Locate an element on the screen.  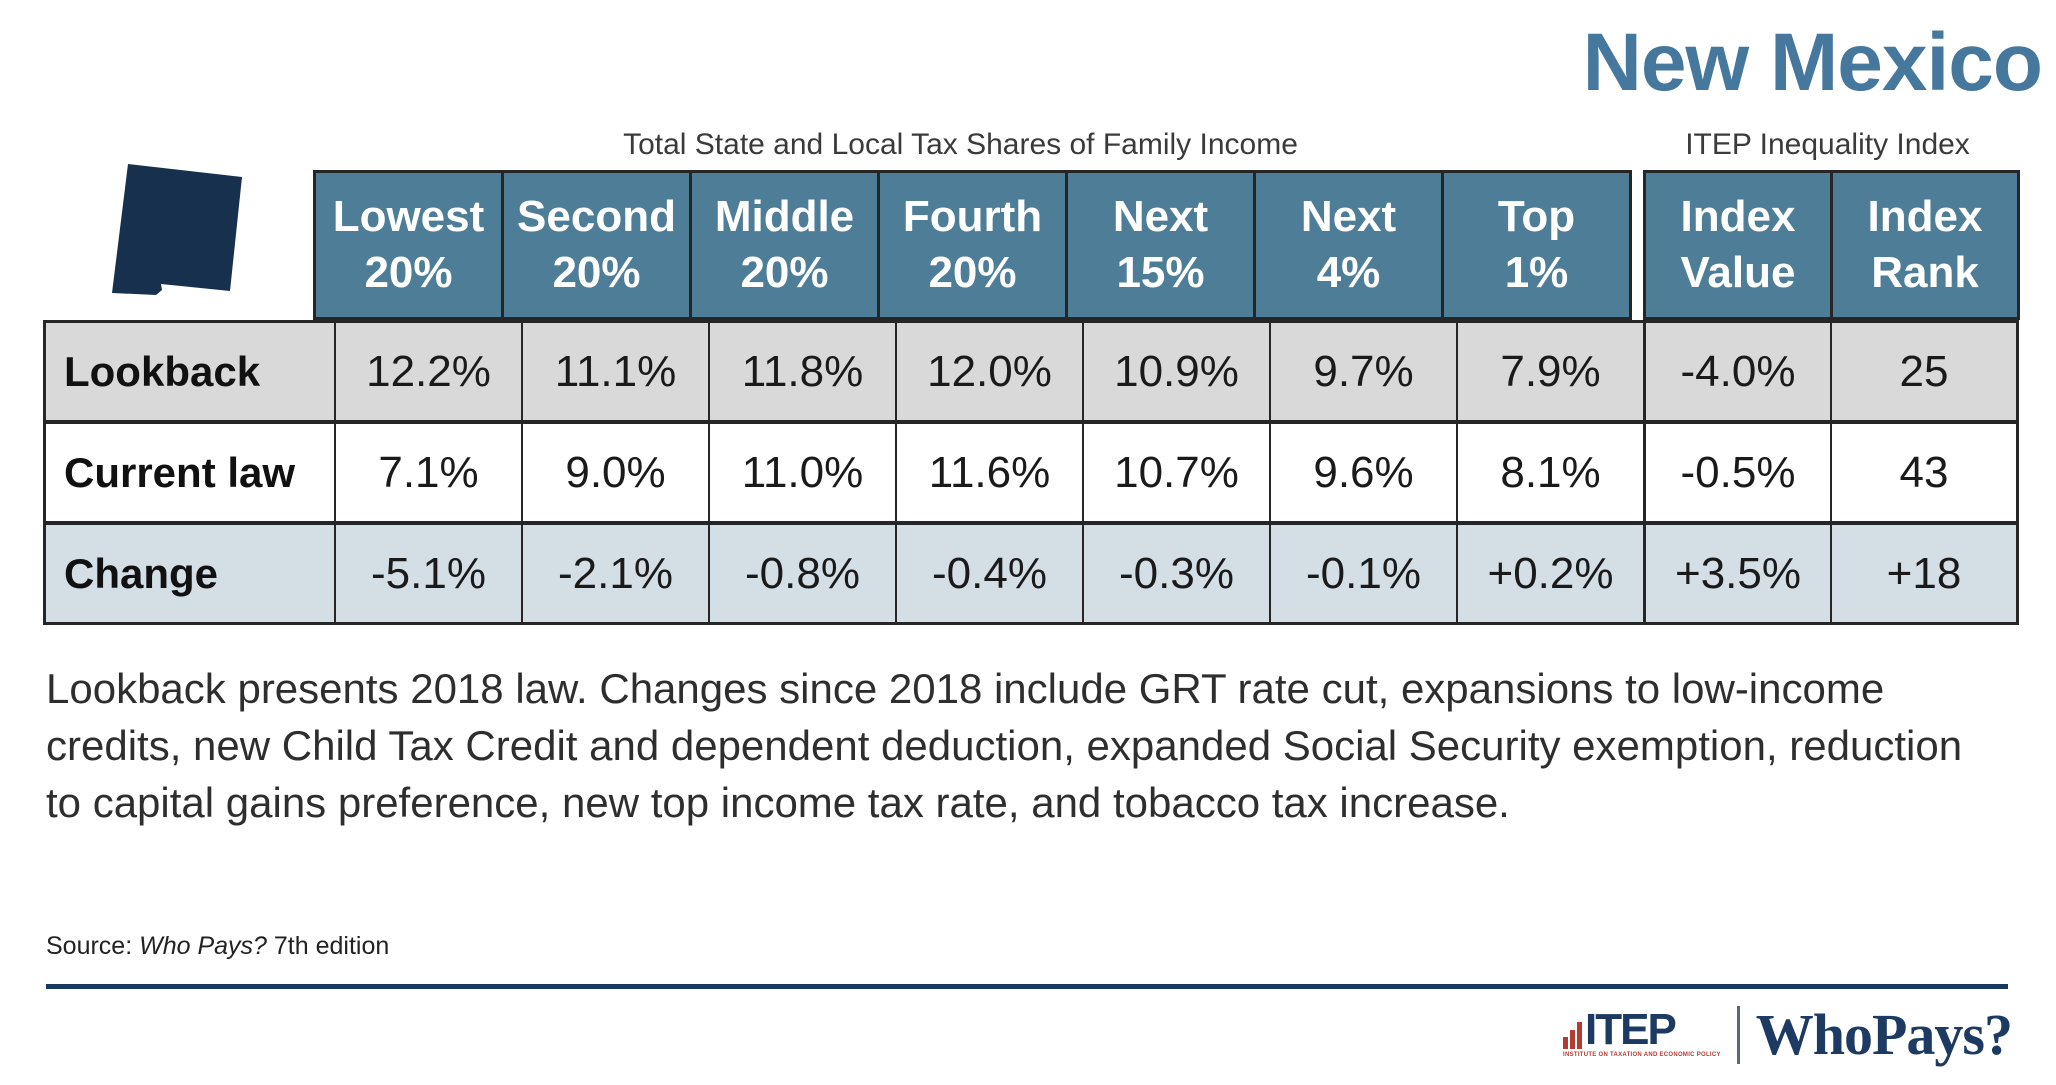
source-line: Source: Who Pays? 7th edition is located at coordinates (217, 946).